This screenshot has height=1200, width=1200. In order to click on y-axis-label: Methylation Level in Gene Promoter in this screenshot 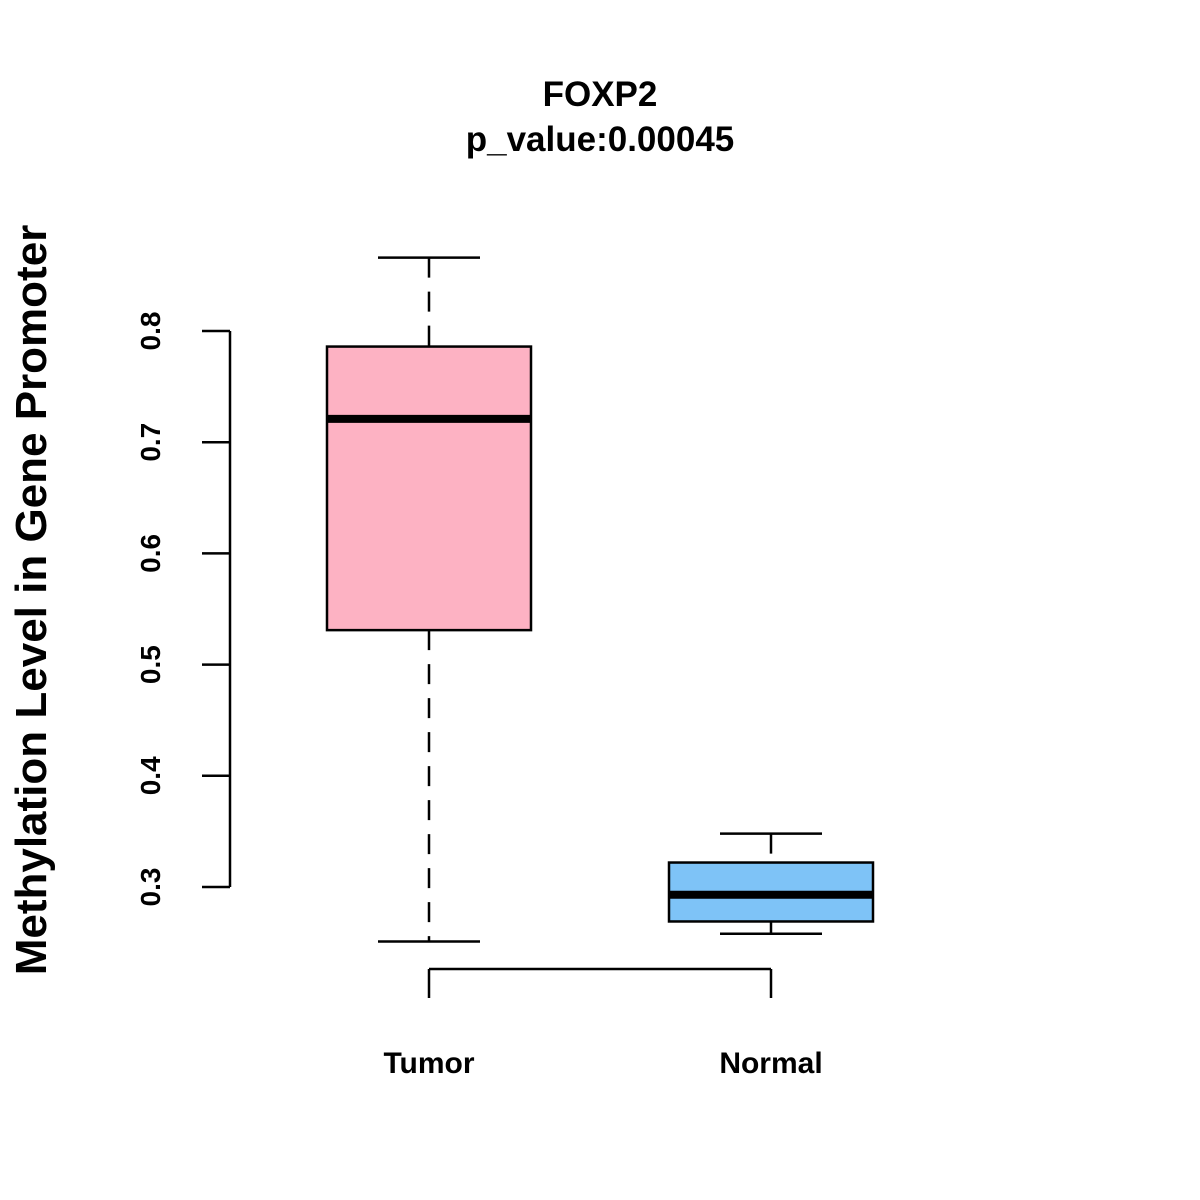, I will do `click(31, 600)`.